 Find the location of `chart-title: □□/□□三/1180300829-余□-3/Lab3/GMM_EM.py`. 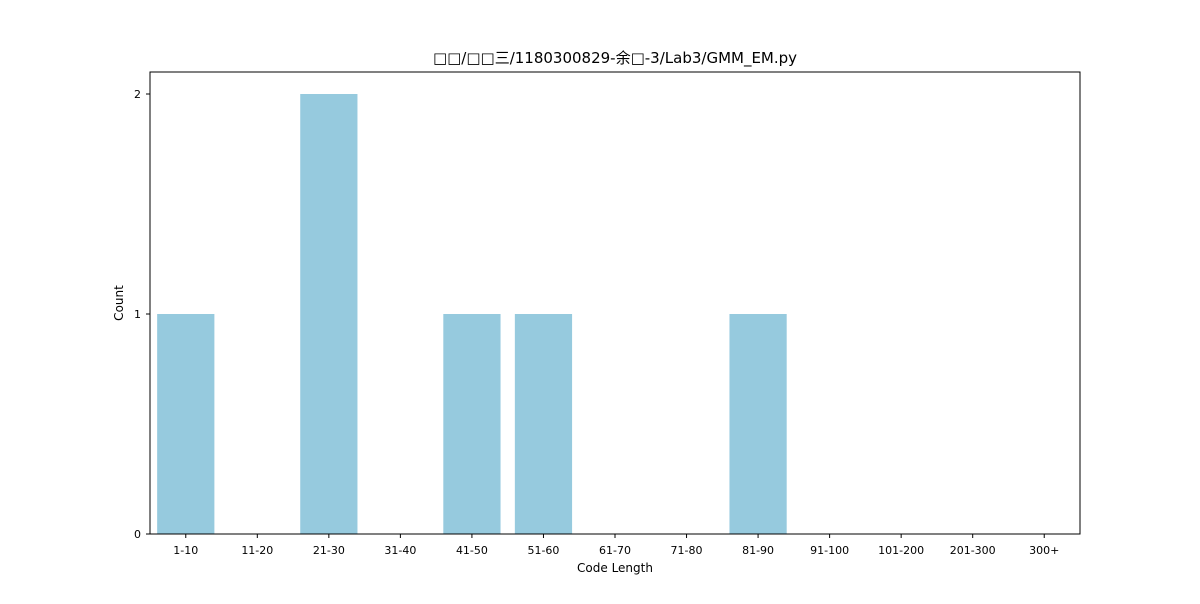

chart-title: □□/□□三/1180300829-余□-3/Lab3/GMM_EM.py is located at coordinates (615, 58).